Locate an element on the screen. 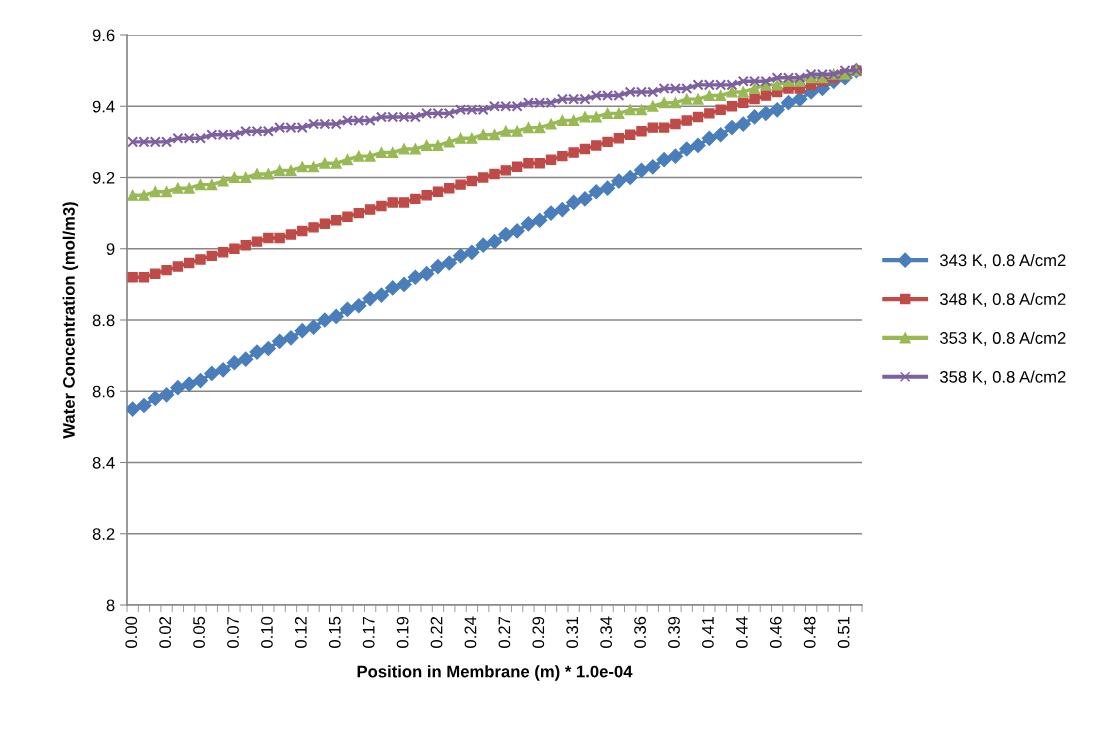 The height and width of the screenshot is (749, 1112). y-tick-label: 9.2 is located at coordinates (103, 177).